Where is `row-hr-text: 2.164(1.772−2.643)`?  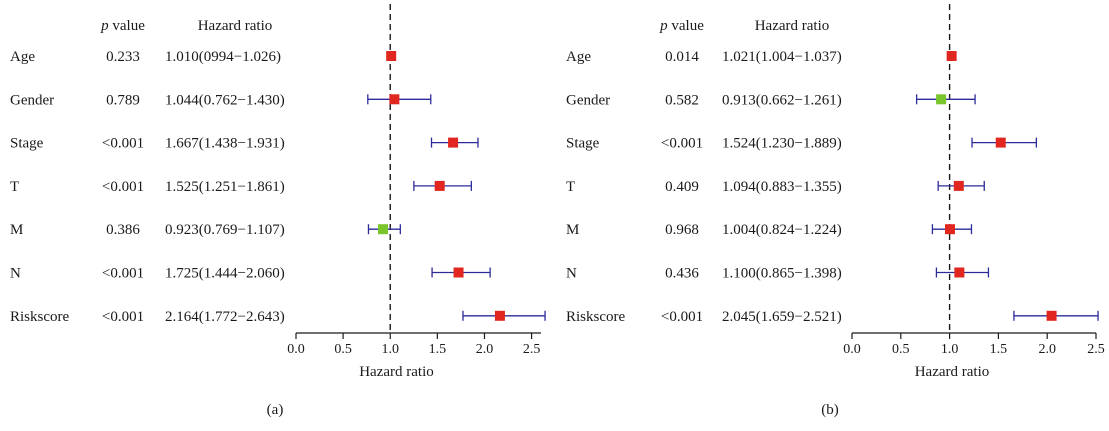 row-hr-text: 2.164(1.772−2.643) is located at coordinates (225, 317).